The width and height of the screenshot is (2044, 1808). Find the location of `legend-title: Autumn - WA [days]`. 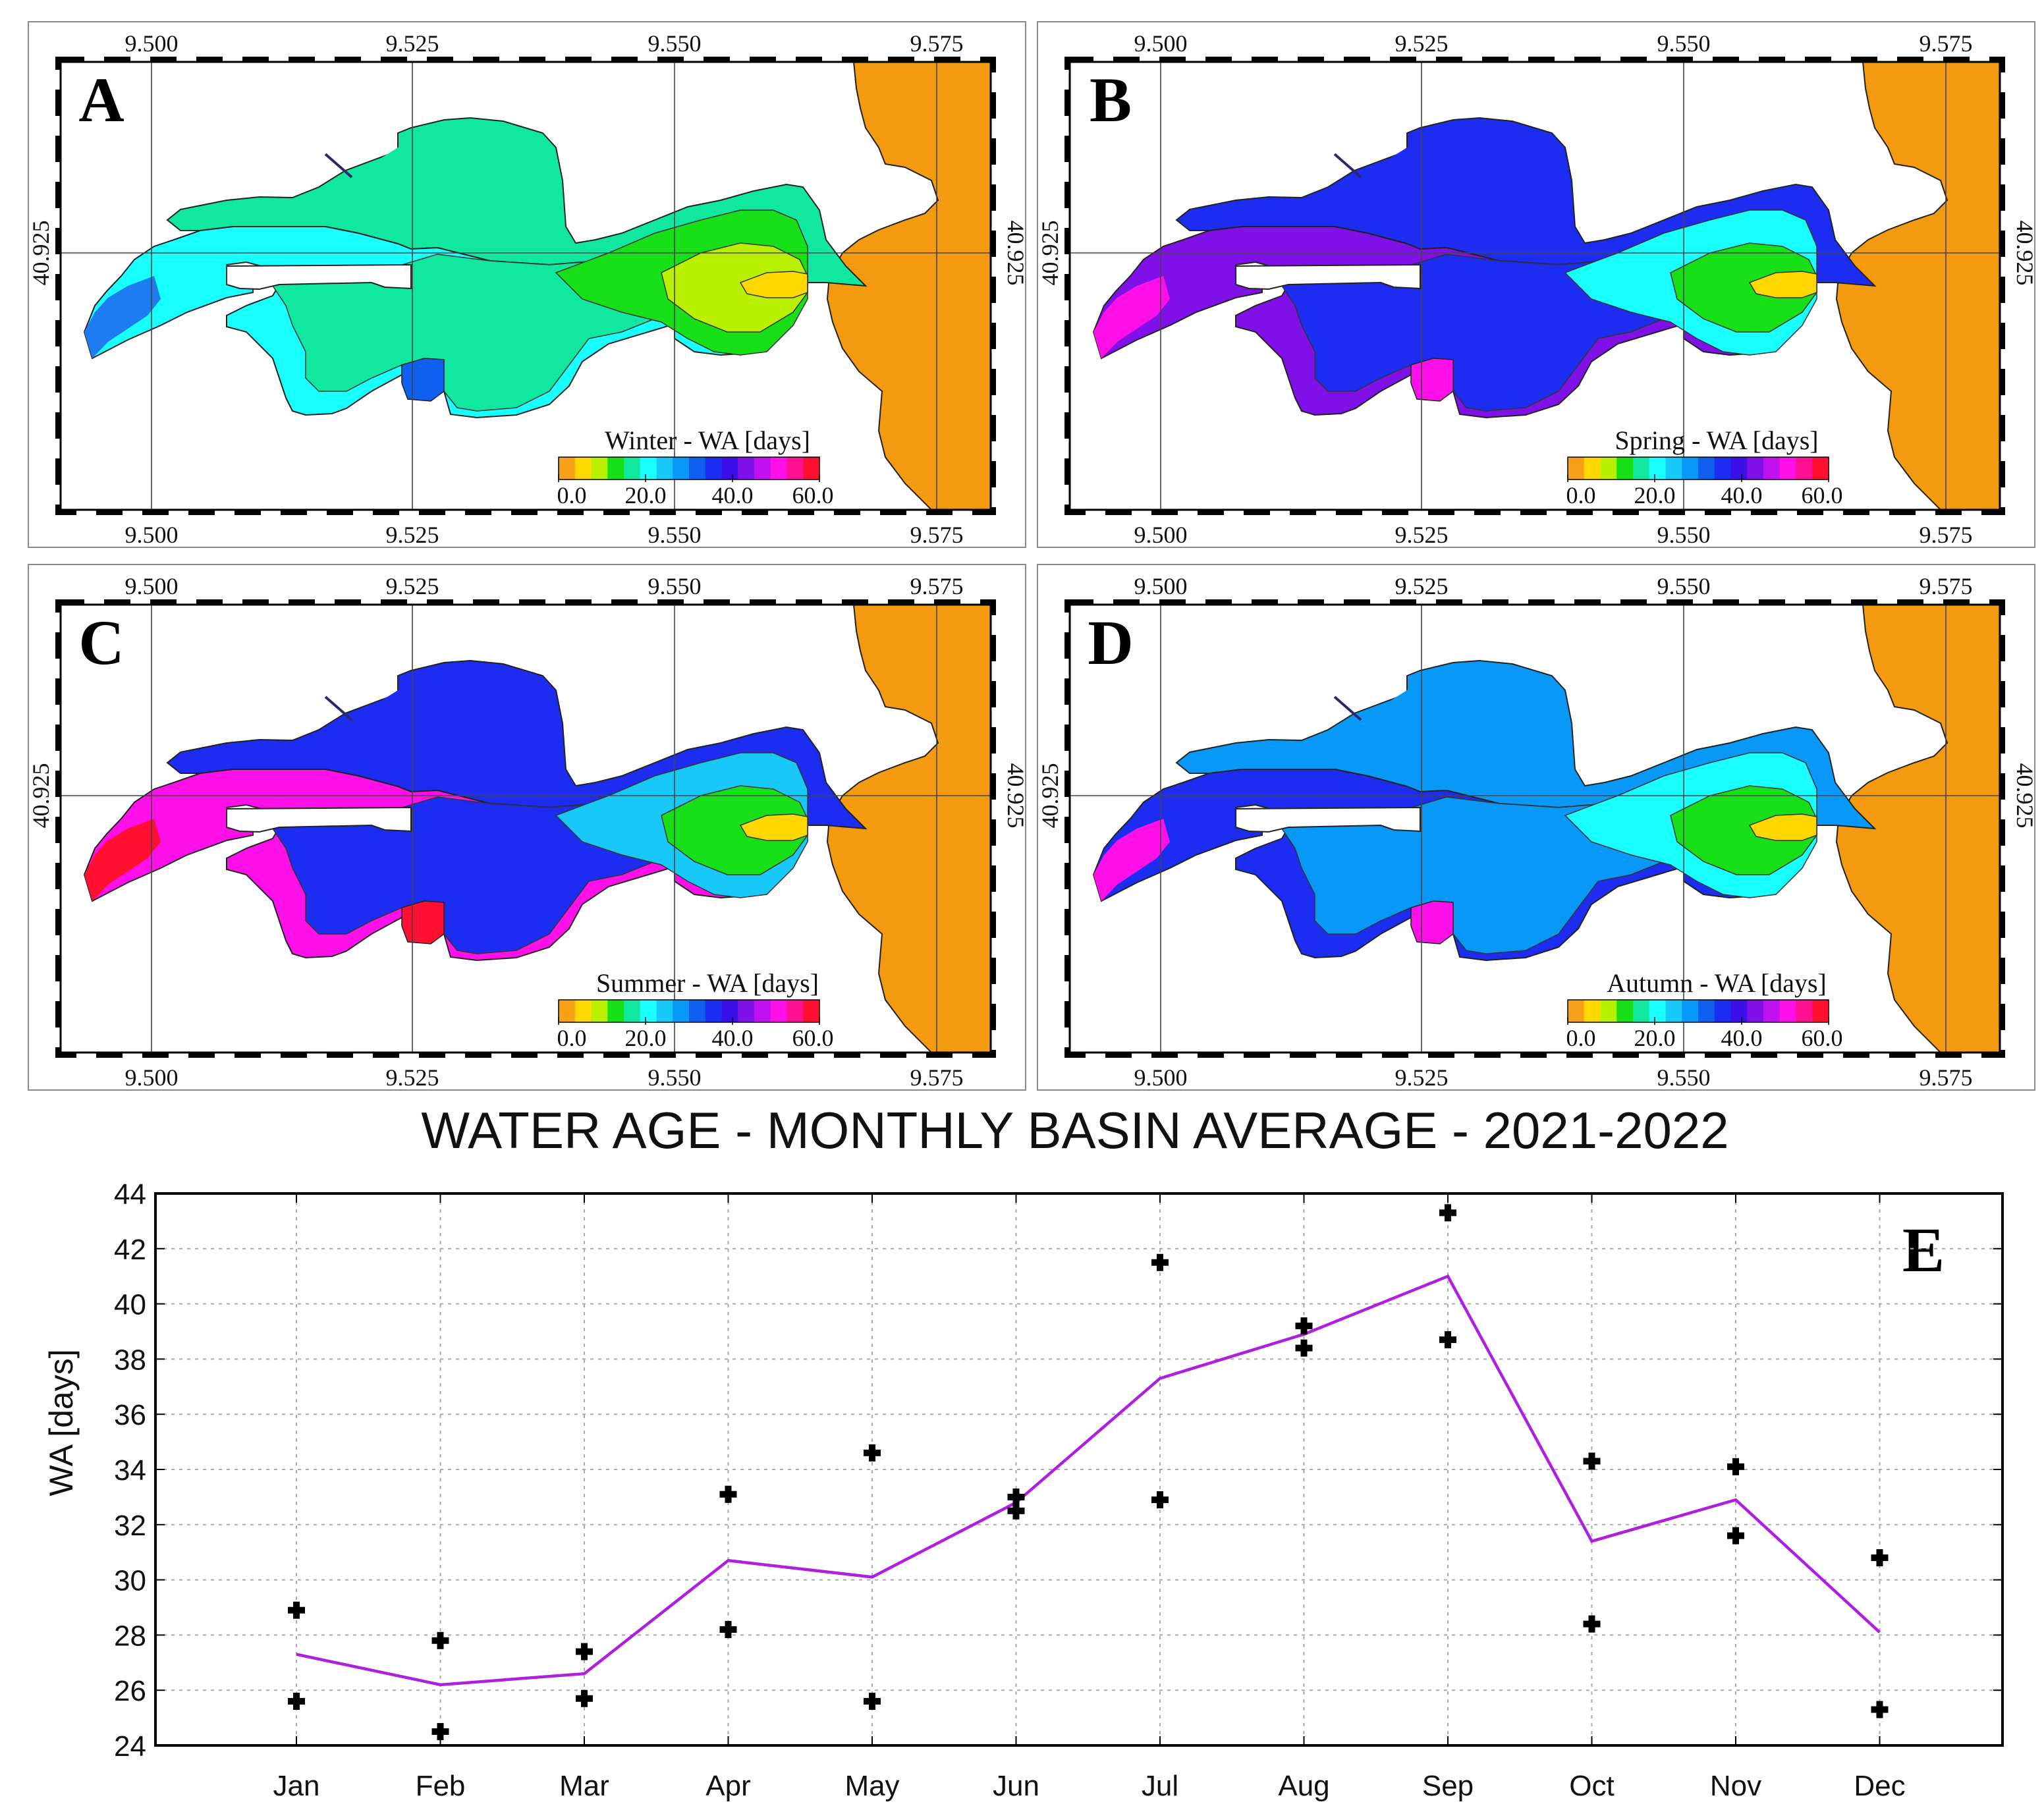

legend-title: Autumn - WA [days] is located at coordinates (1717, 983).